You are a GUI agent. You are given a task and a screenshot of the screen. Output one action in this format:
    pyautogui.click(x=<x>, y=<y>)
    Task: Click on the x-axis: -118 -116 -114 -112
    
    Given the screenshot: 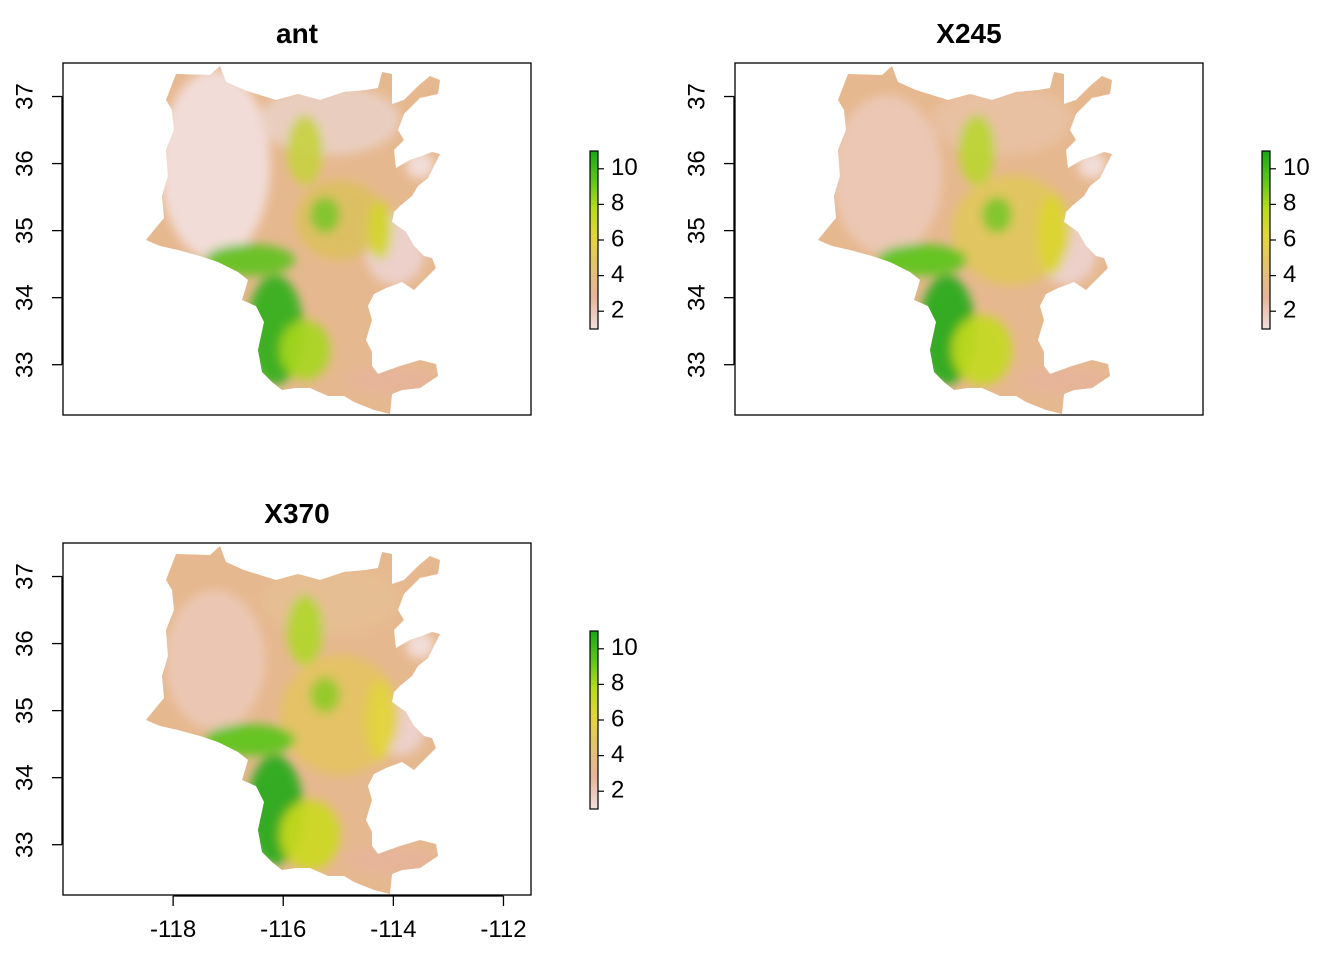 What is the action you would take?
    pyautogui.click(x=338, y=919)
    